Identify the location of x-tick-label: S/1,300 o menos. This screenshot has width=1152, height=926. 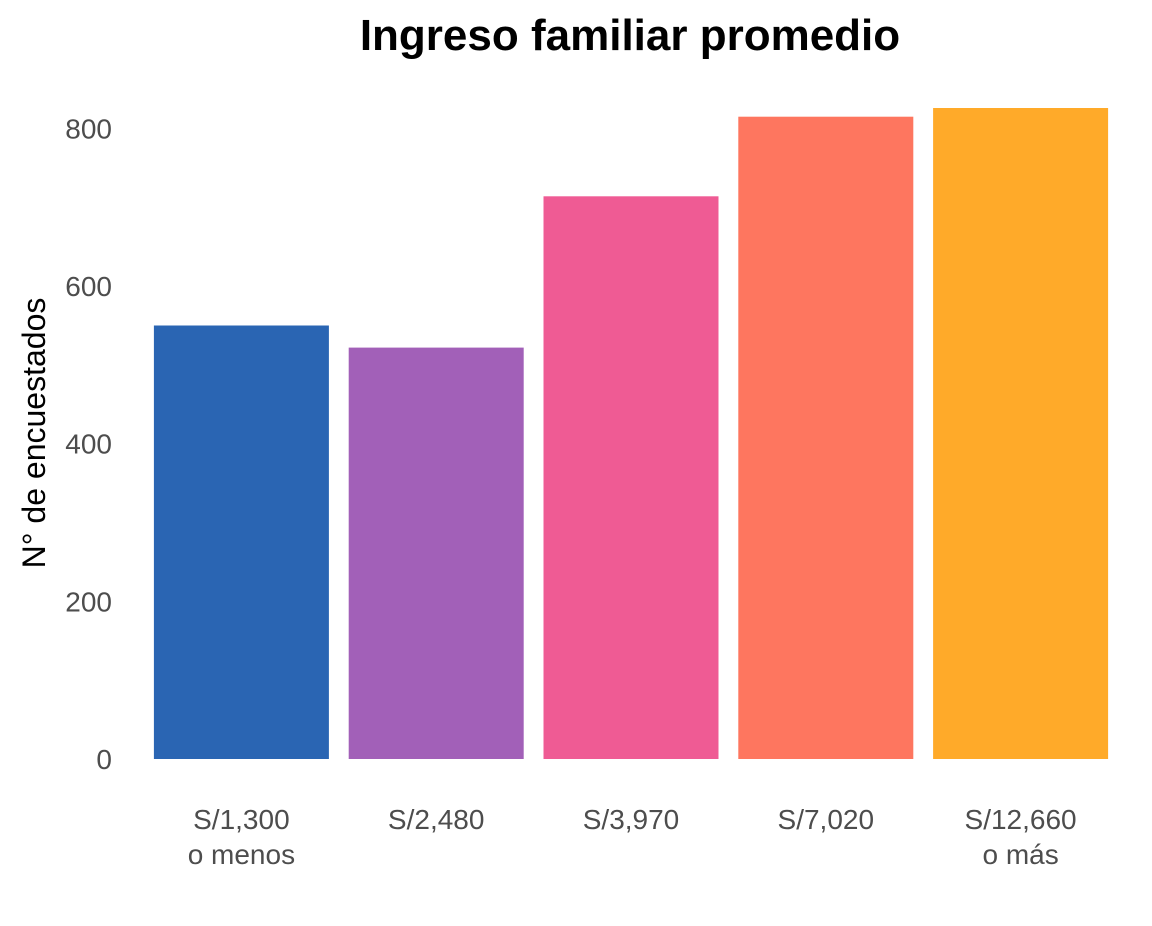
(241, 837).